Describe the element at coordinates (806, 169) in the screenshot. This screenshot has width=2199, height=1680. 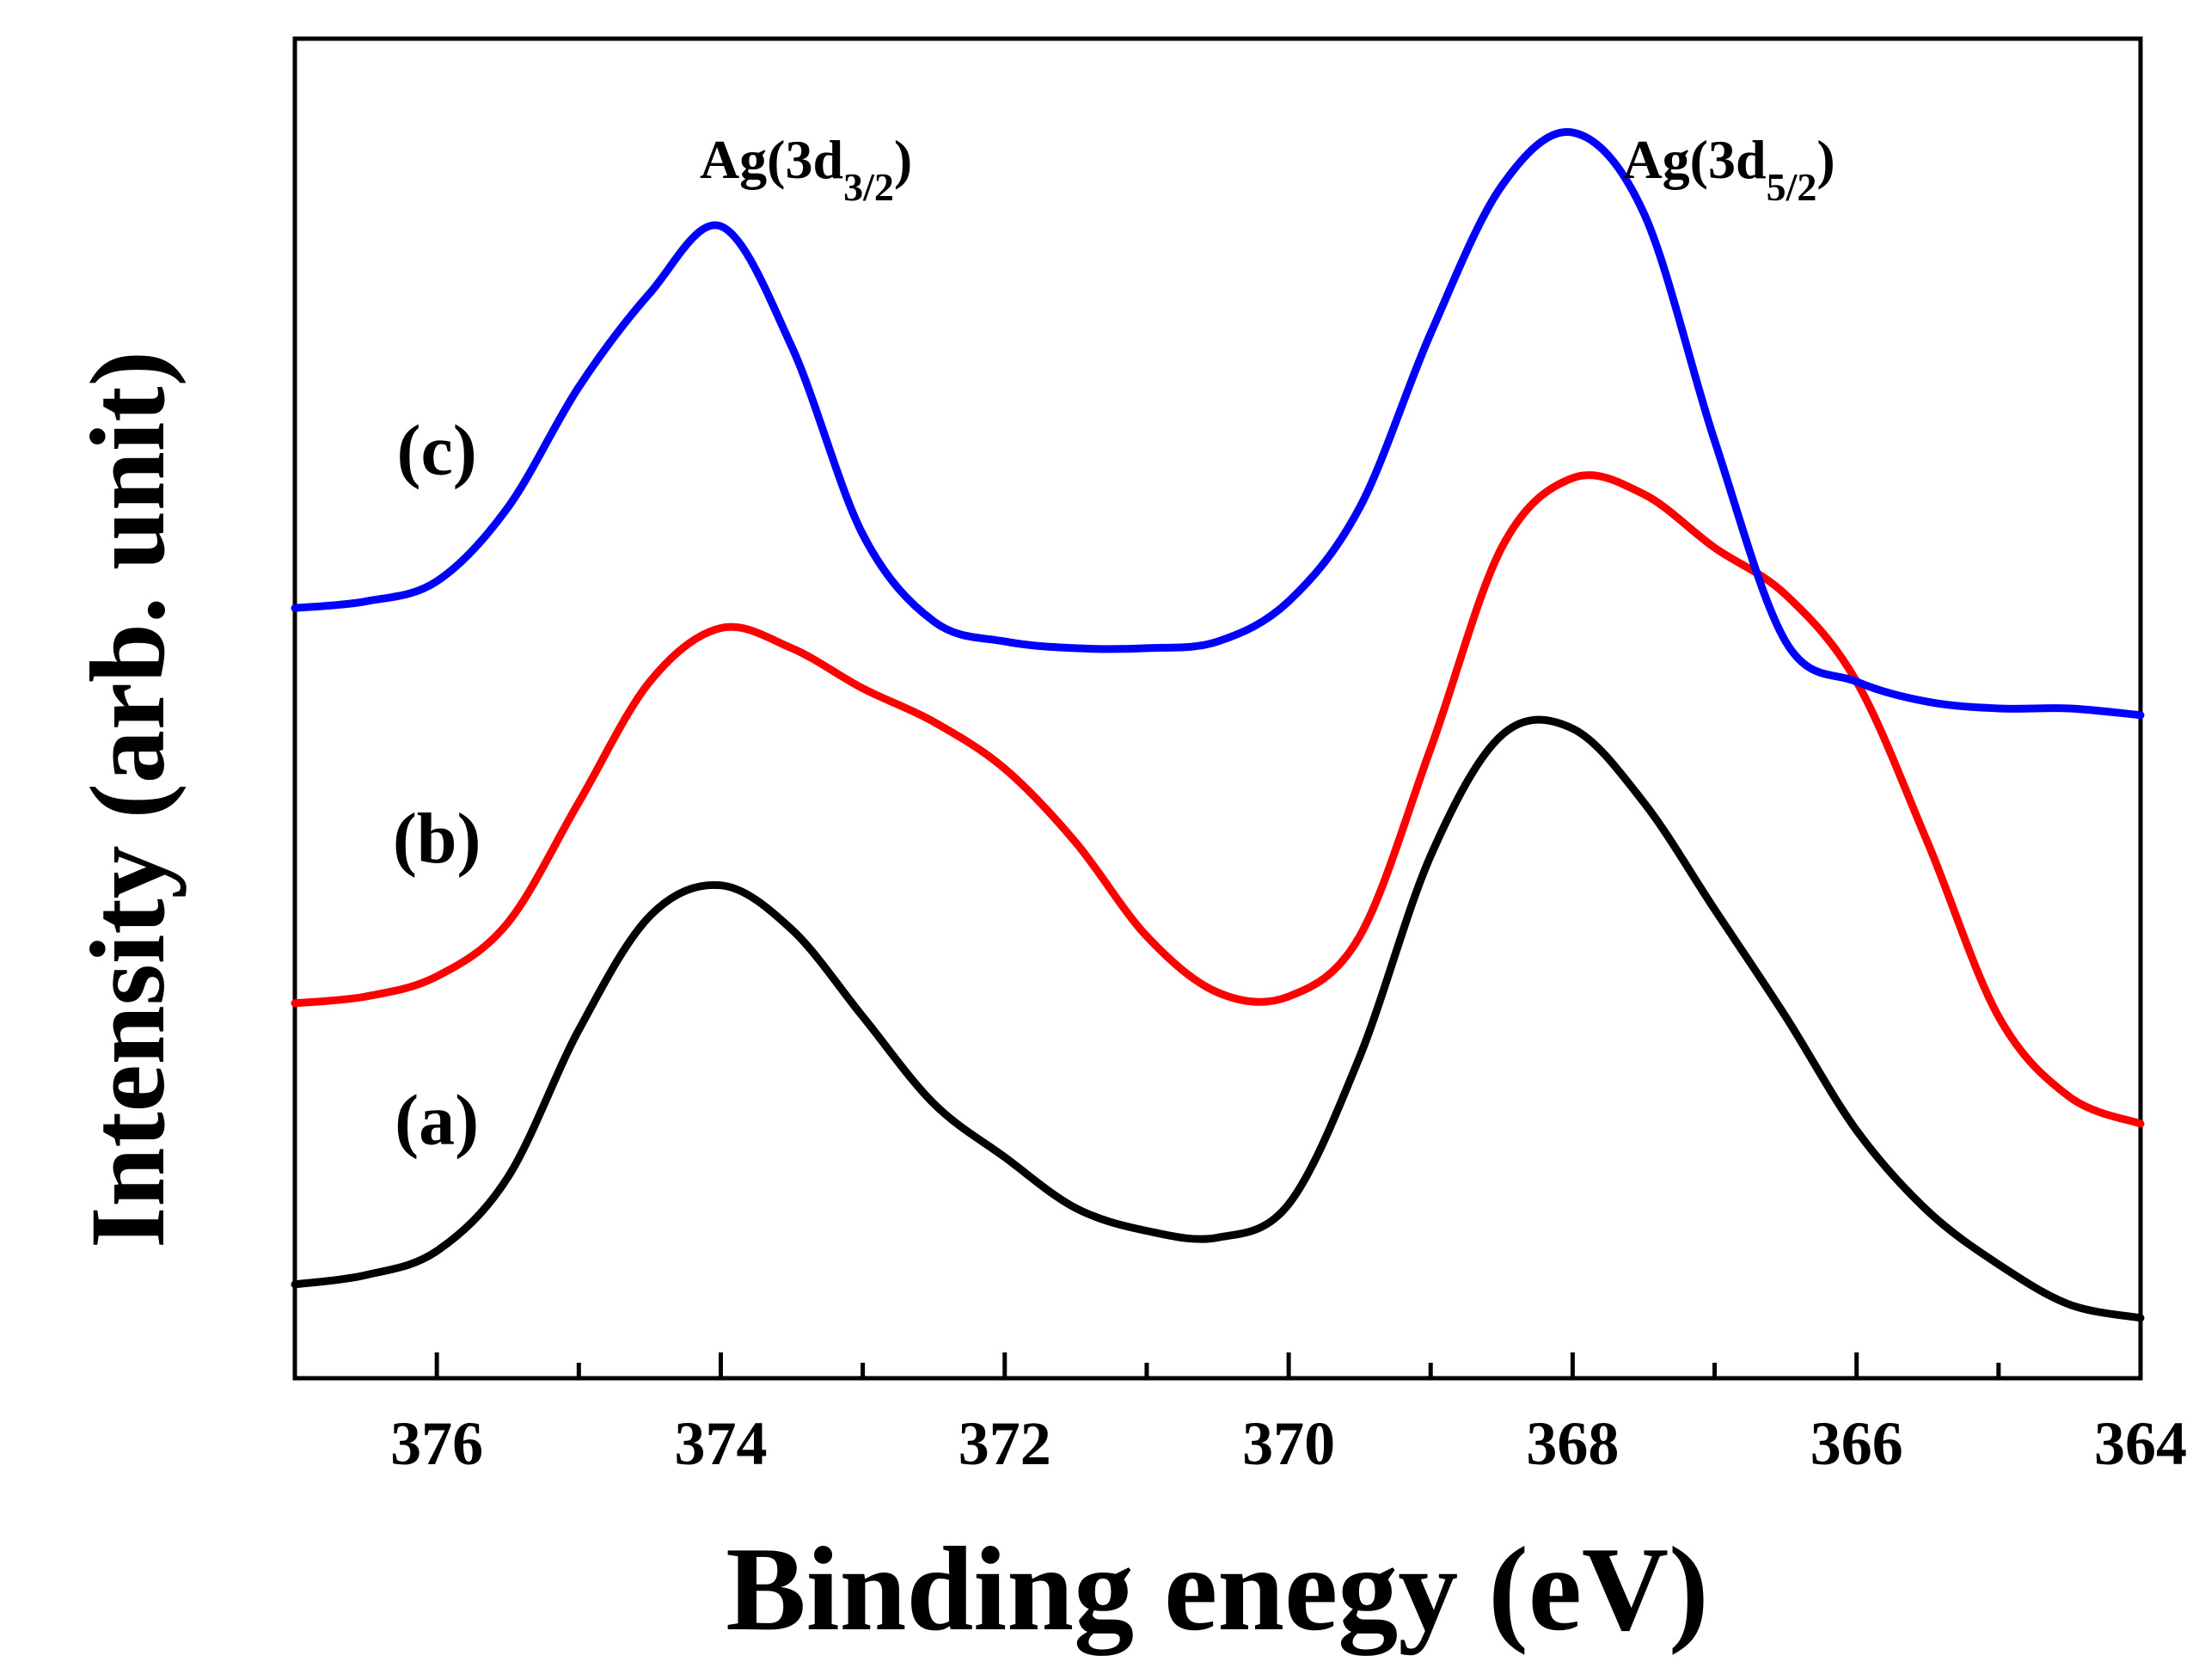
I see `peak-3d32-label: Ag(3d3/2)` at that location.